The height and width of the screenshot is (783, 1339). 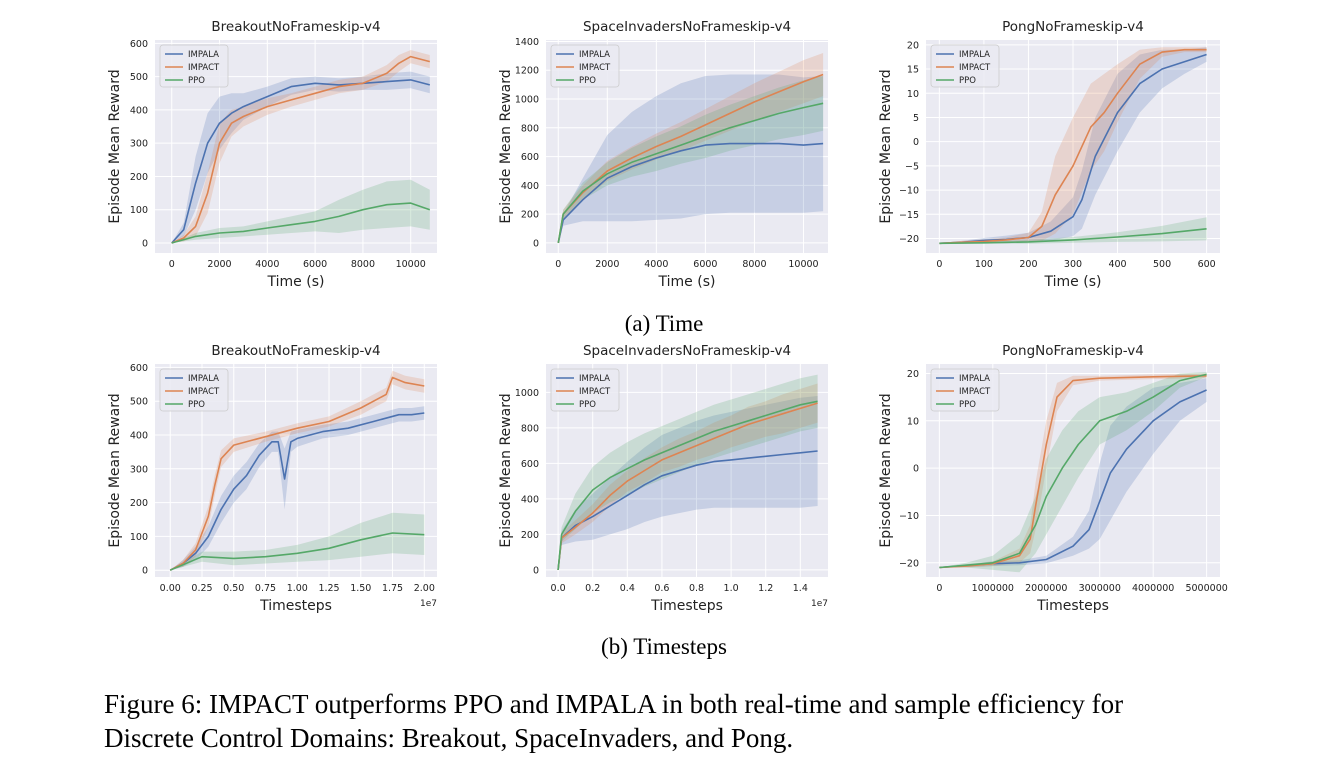 I want to click on y-tick-label: 10, so click(x=913, y=421).